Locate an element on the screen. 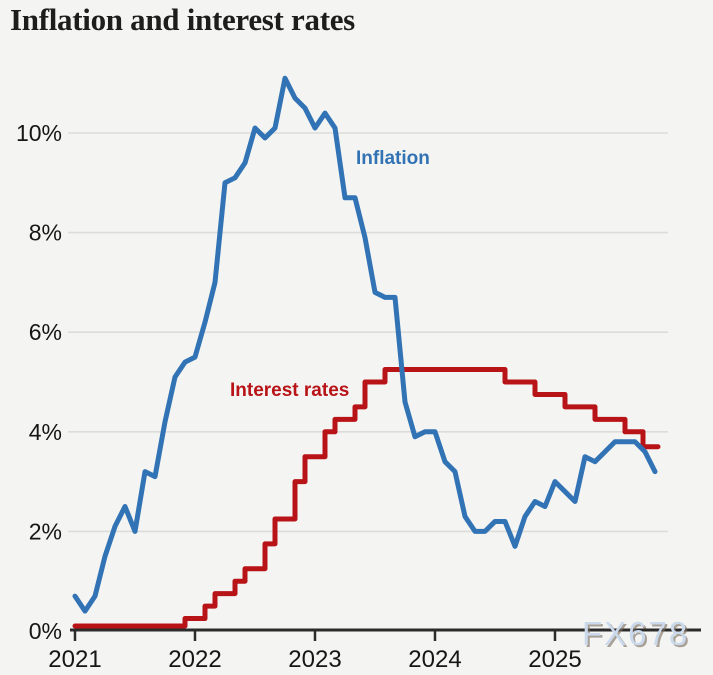  axis-layer: 2021 2022 2023 2024 2025 is located at coordinates (374, 650).